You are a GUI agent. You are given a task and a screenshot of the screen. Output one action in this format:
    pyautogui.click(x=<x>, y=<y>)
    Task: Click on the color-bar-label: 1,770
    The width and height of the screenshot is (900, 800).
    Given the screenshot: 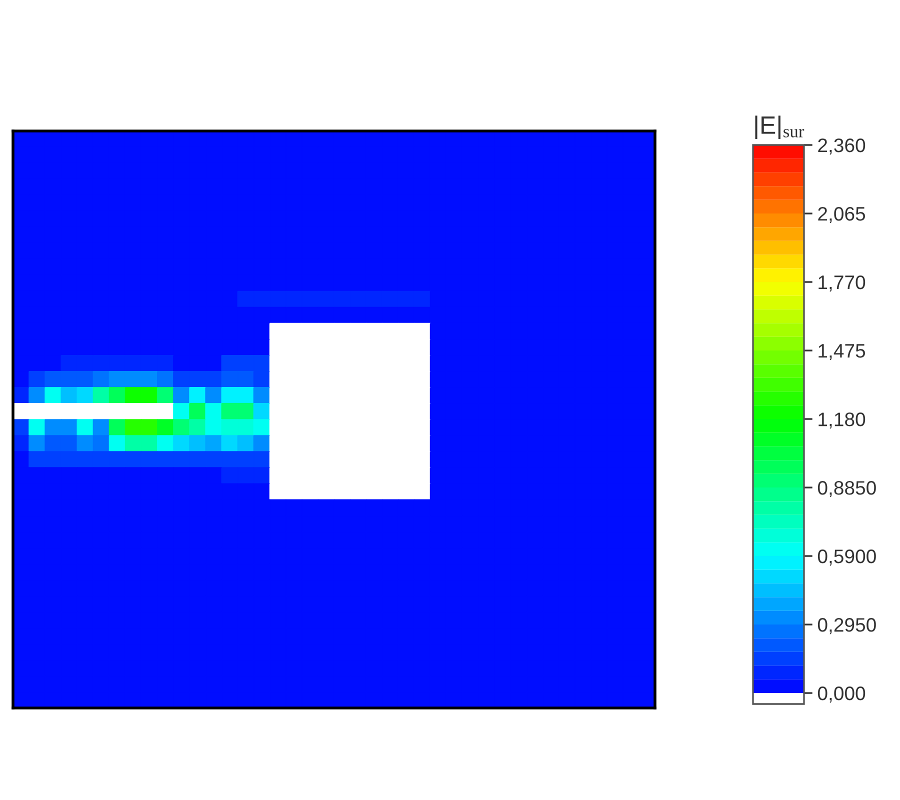 What is the action you would take?
    pyautogui.click(x=842, y=283)
    